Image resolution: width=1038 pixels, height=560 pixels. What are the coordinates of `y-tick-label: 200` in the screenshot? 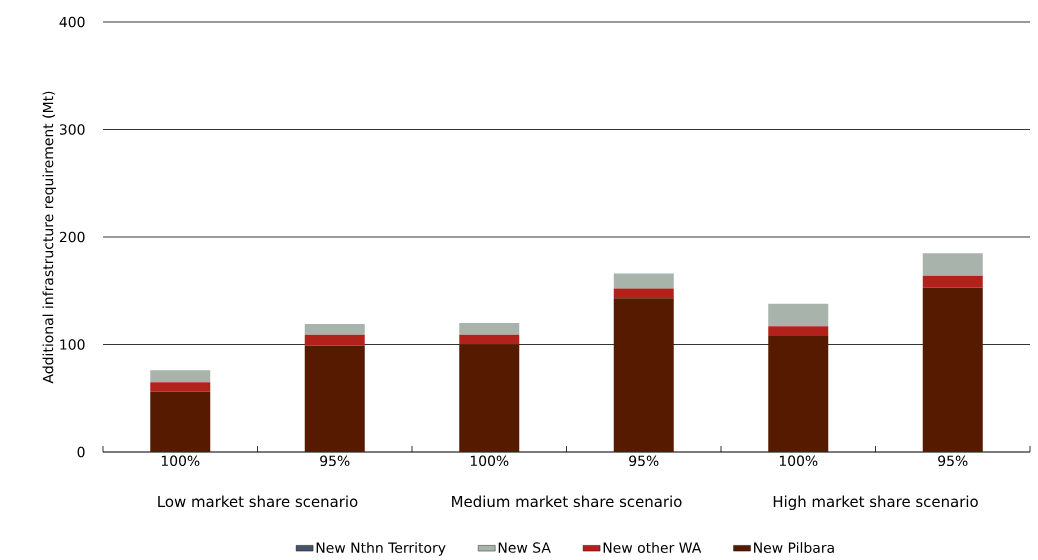 It's located at (72, 237).